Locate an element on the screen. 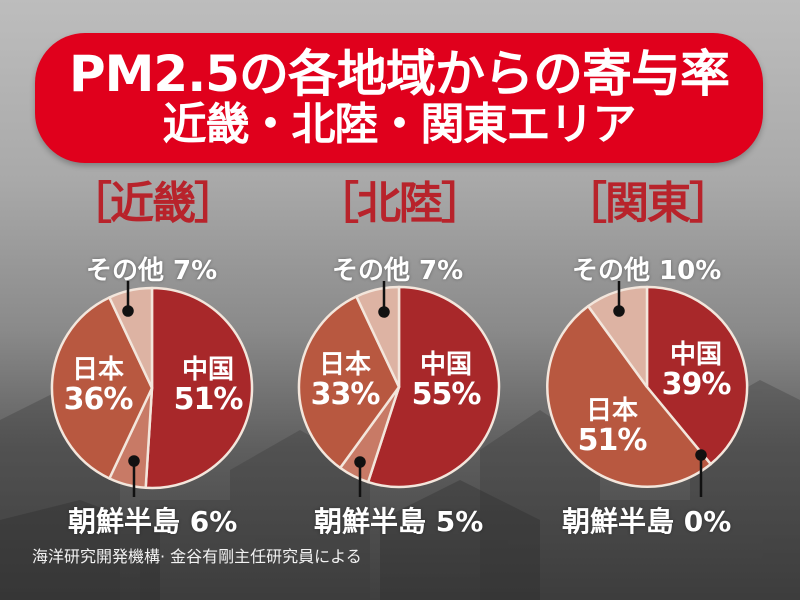 This screenshot has height=600, width=800. label-japan-kinki: 日本 36% is located at coordinates (98, 385).